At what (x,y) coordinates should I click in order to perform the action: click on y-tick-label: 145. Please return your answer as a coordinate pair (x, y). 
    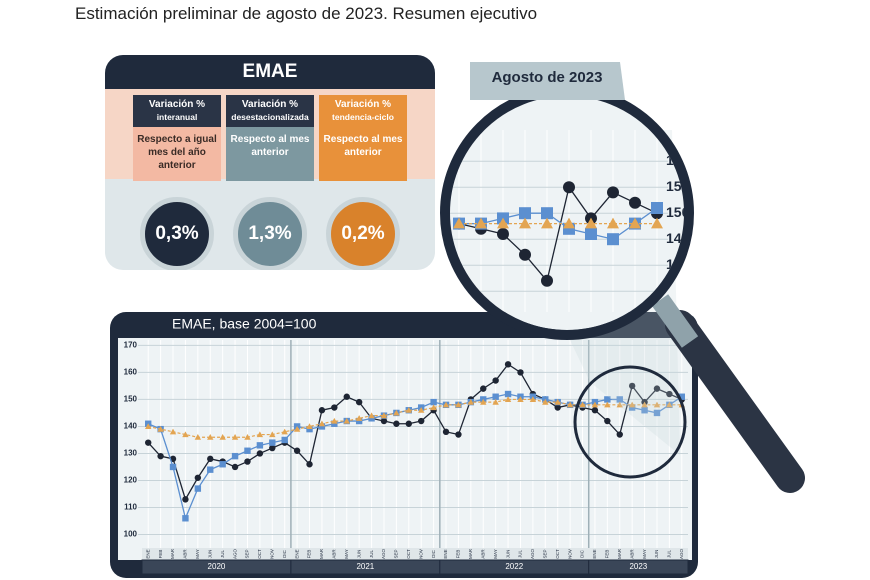
    Looking at the image, I should click on (678, 238).